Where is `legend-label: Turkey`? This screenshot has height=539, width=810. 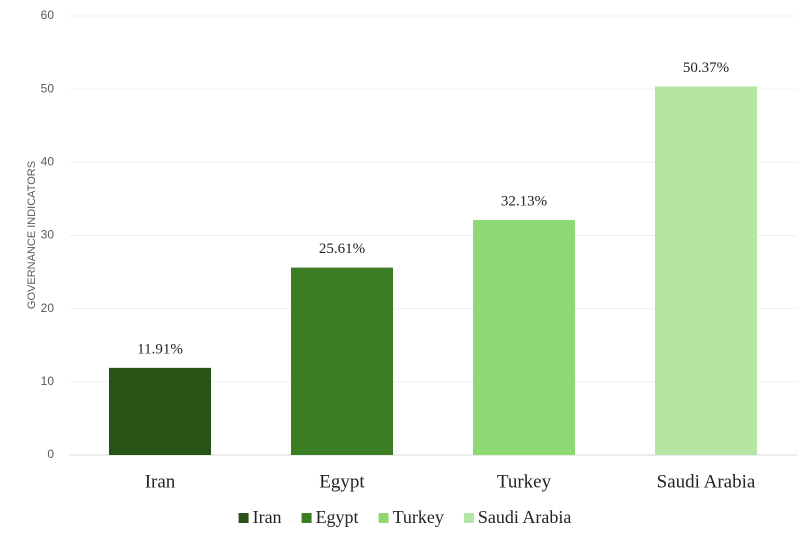 legend-label: Turkey is located at coordinates (418, 517).